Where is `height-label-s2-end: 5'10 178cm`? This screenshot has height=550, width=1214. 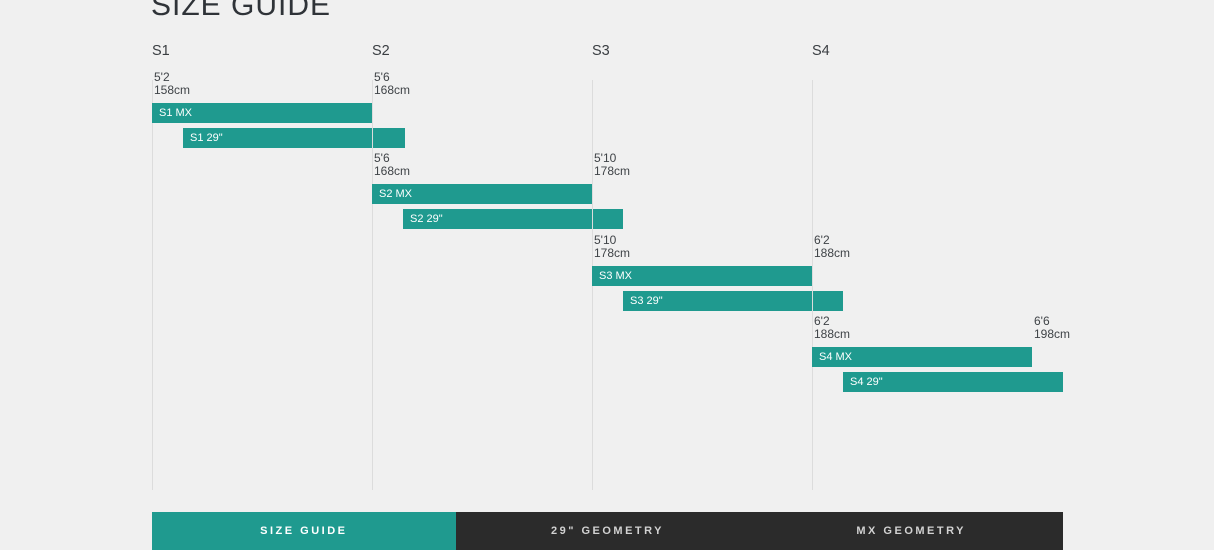 height-label-s2-end: 5'10 178cm is located at coordinates (612, 164).